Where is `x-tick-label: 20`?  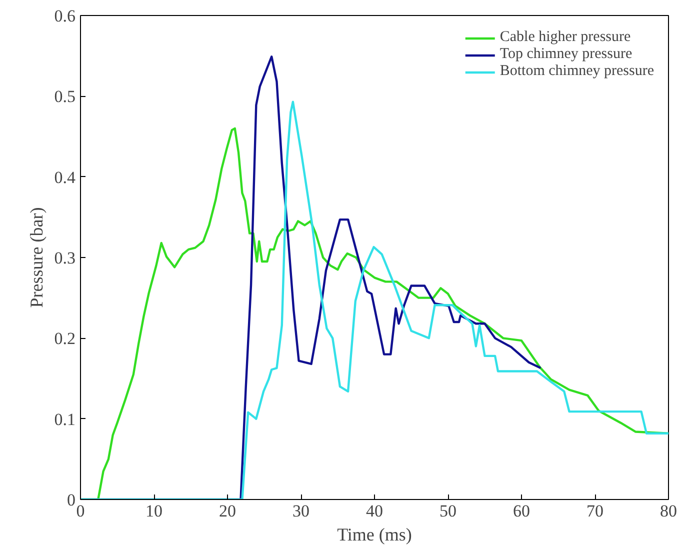 x-tick-label: 20 is located at coordinates (227, 511).